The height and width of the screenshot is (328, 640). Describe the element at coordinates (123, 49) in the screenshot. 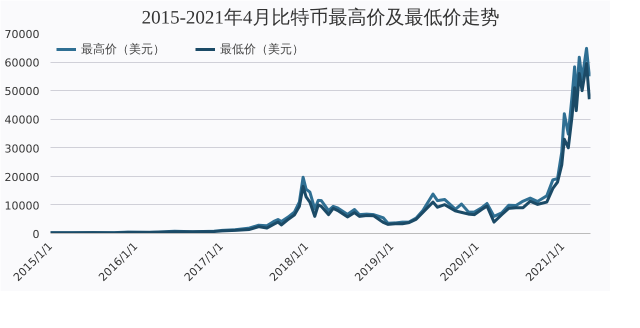

I see `legend-label: 最高价（美元）` at that location.